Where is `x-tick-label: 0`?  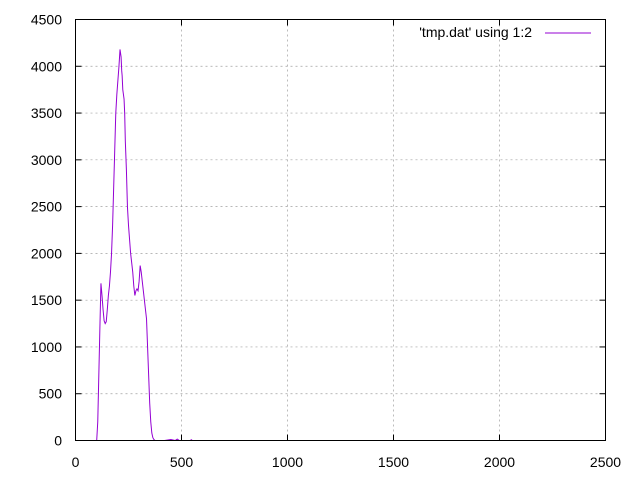 x-tick-label: 0 is located at coordinates (76, 462).